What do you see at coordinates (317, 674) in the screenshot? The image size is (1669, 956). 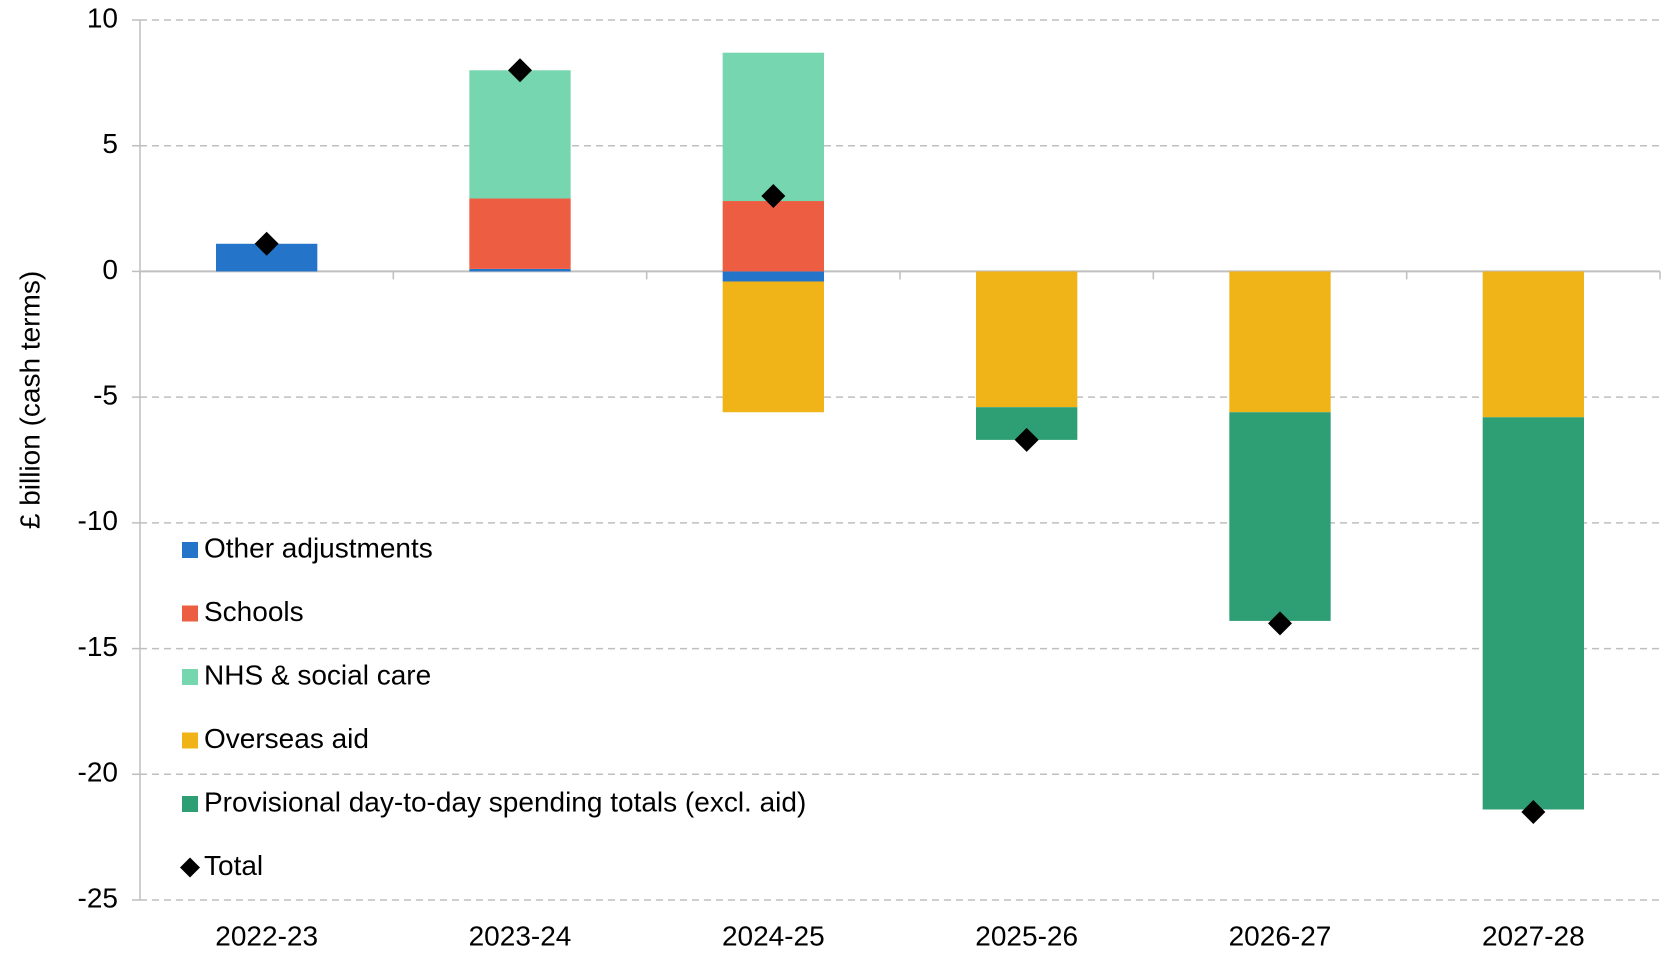 I see `legend-label: NHS & social care` at bounding box center [317, 674].